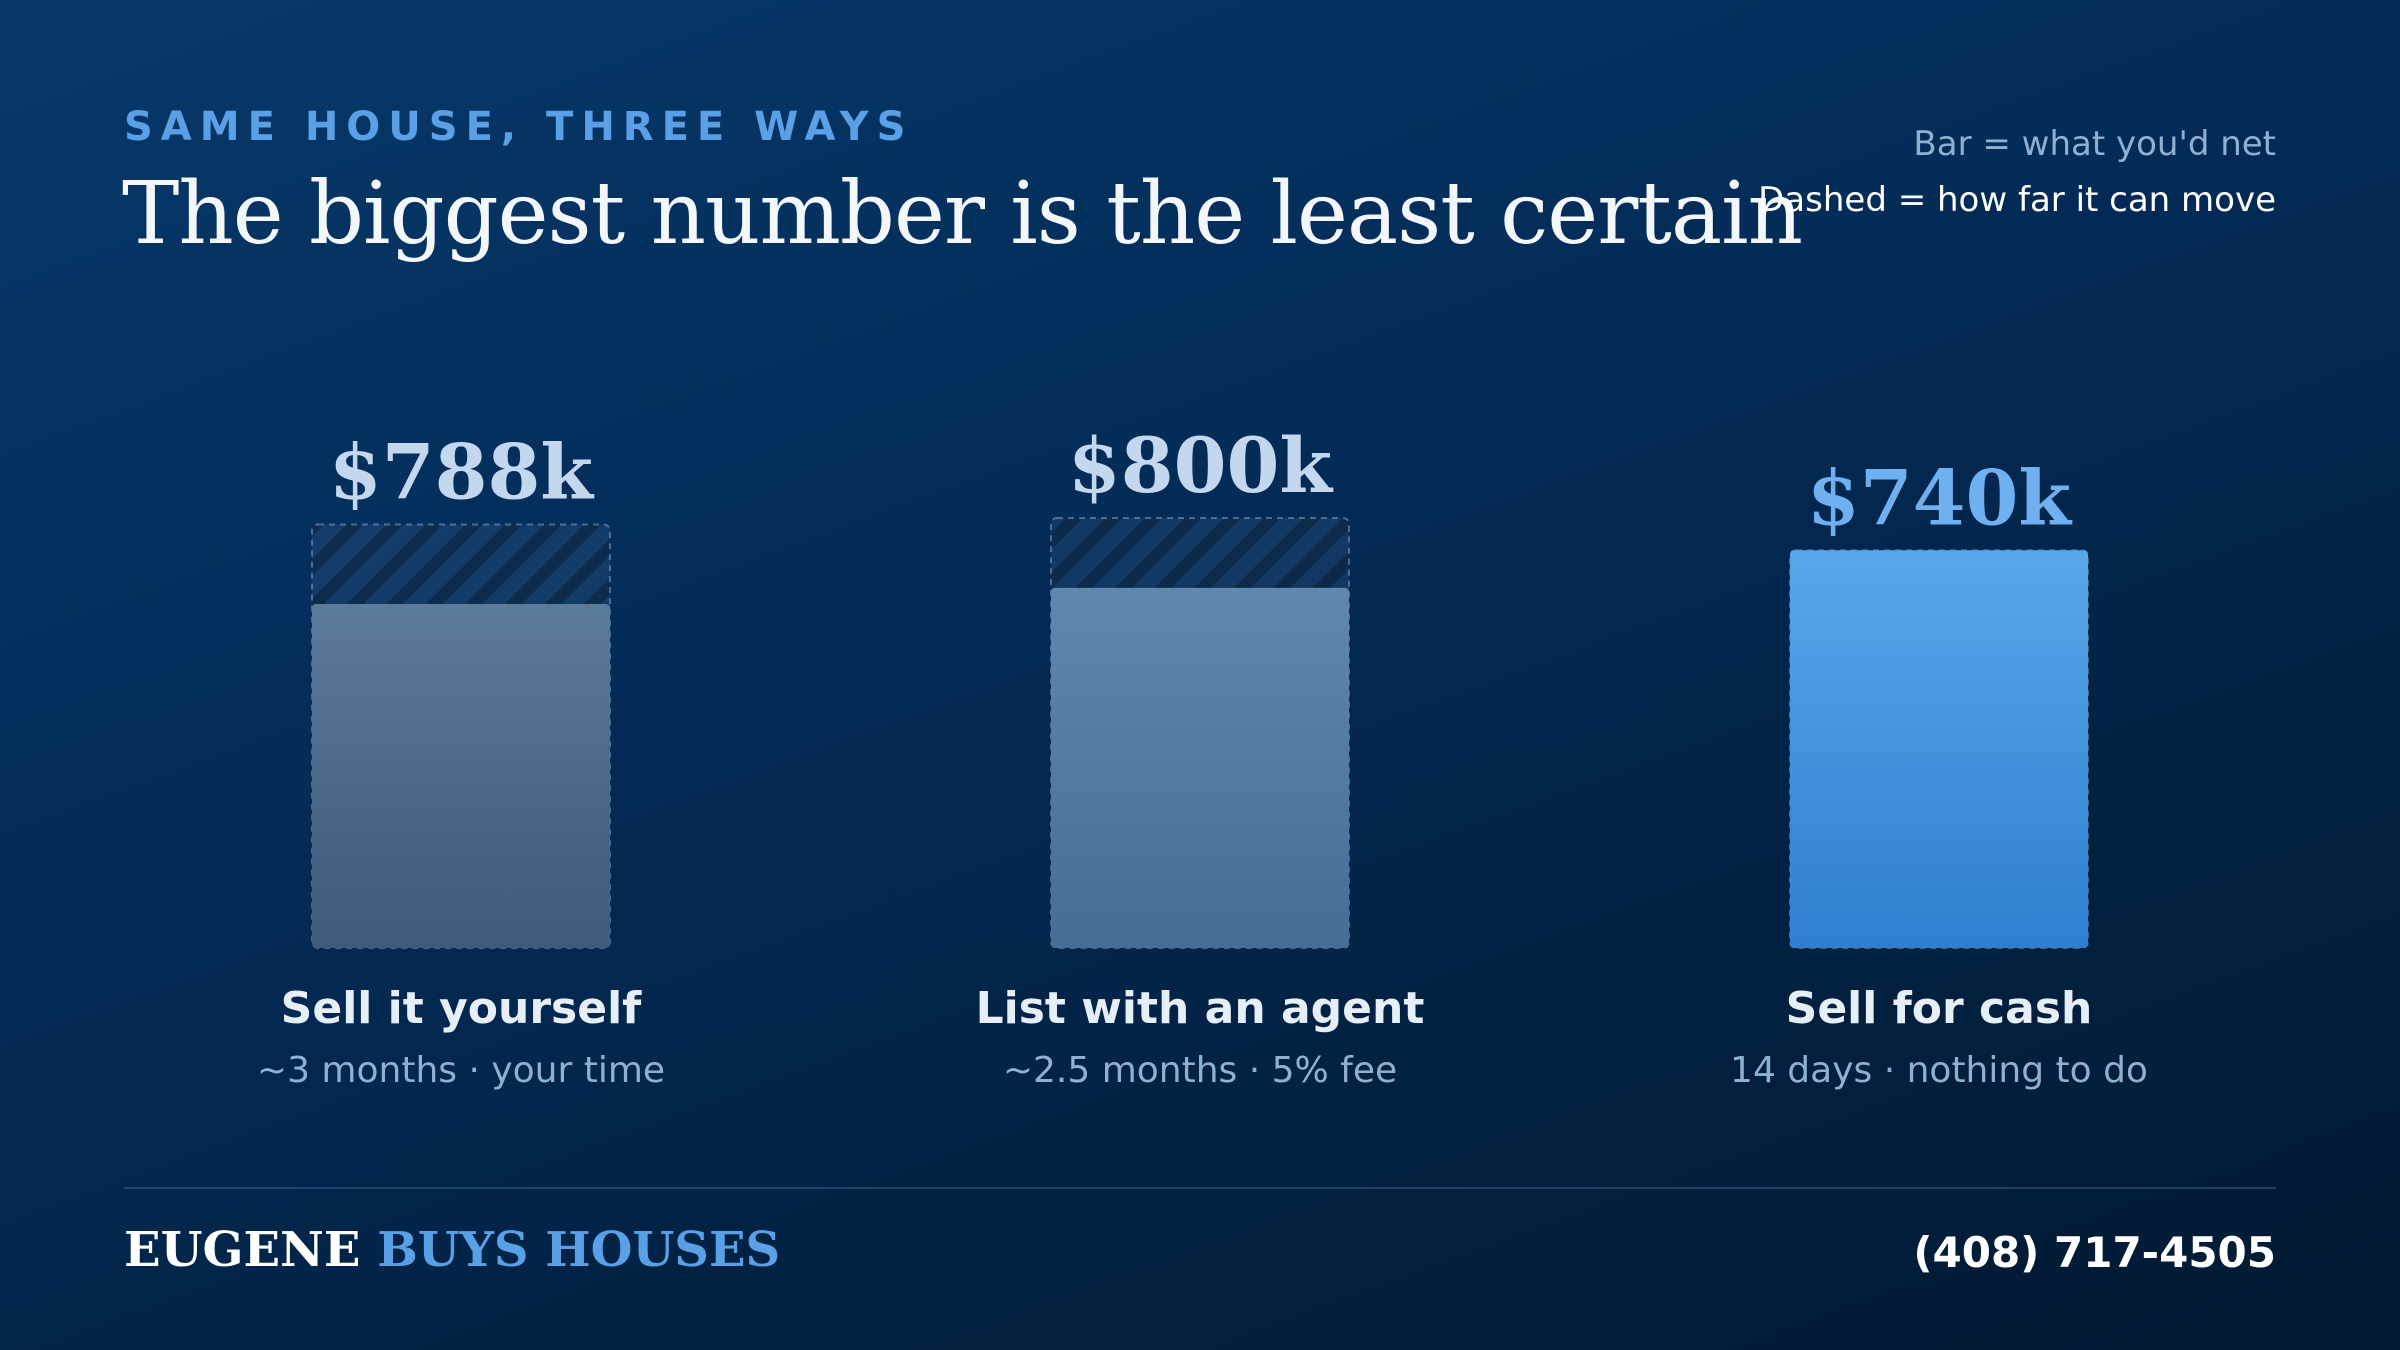  I want to click on legend-bar-note: Bar = what you'd net, so click(2094, 144).